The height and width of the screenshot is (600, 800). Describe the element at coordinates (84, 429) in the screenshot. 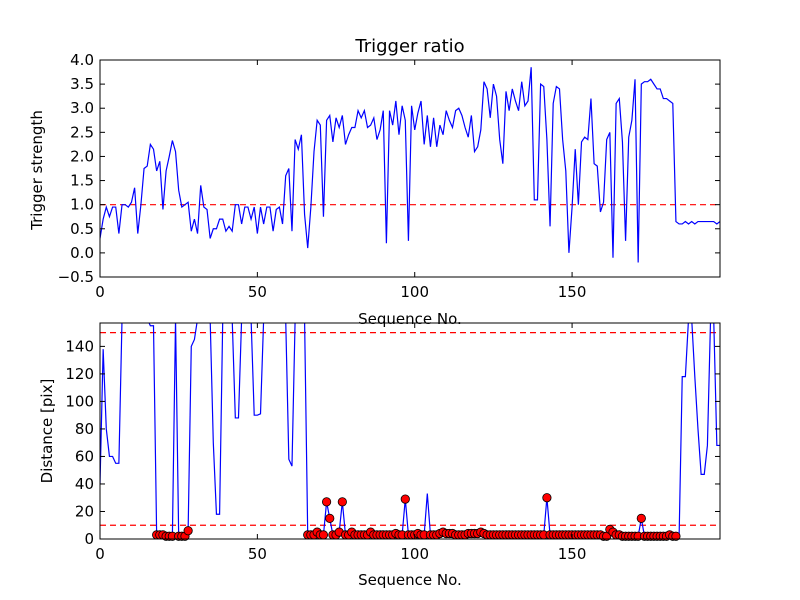

I see `y-tick-label: 80` at that location.